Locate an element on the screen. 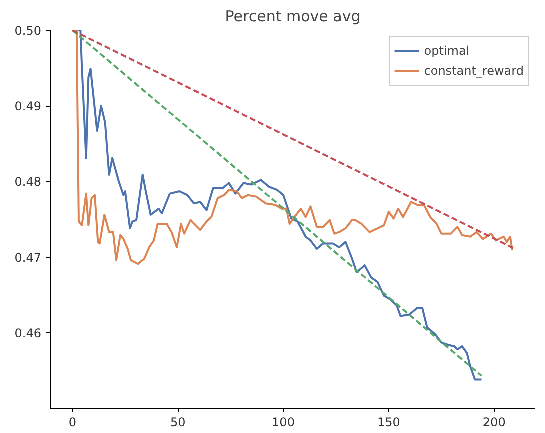  legend-label: constant_reward is located at coordinates (474, 71).